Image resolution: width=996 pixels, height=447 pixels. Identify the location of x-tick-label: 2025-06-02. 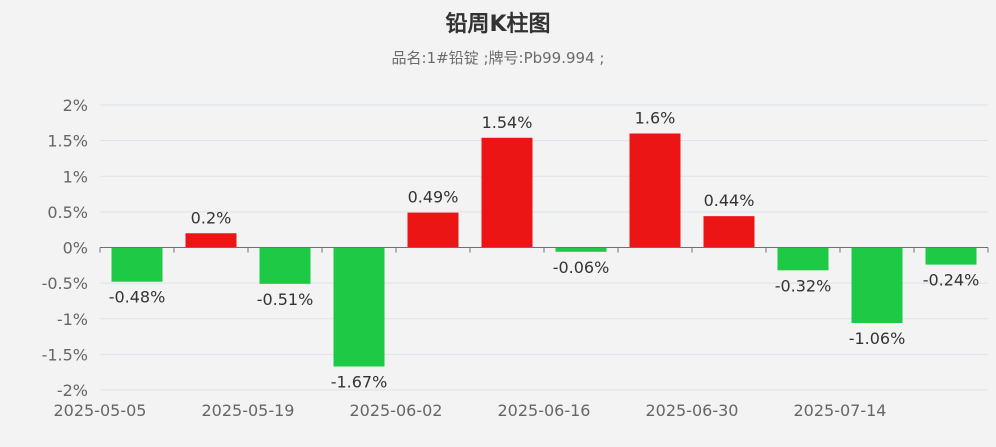
(396, 410).